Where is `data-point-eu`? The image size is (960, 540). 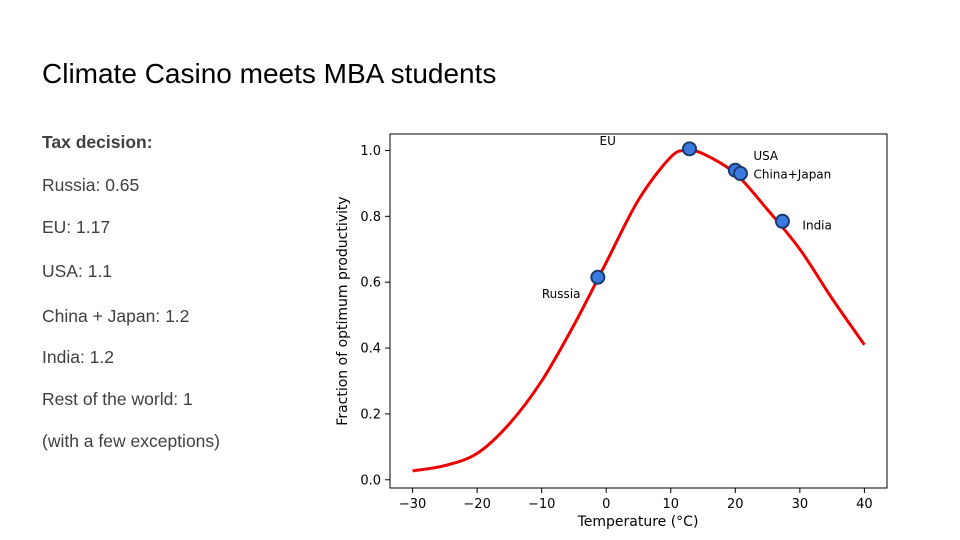 data-point-eu is located at coordinates (689, 149).